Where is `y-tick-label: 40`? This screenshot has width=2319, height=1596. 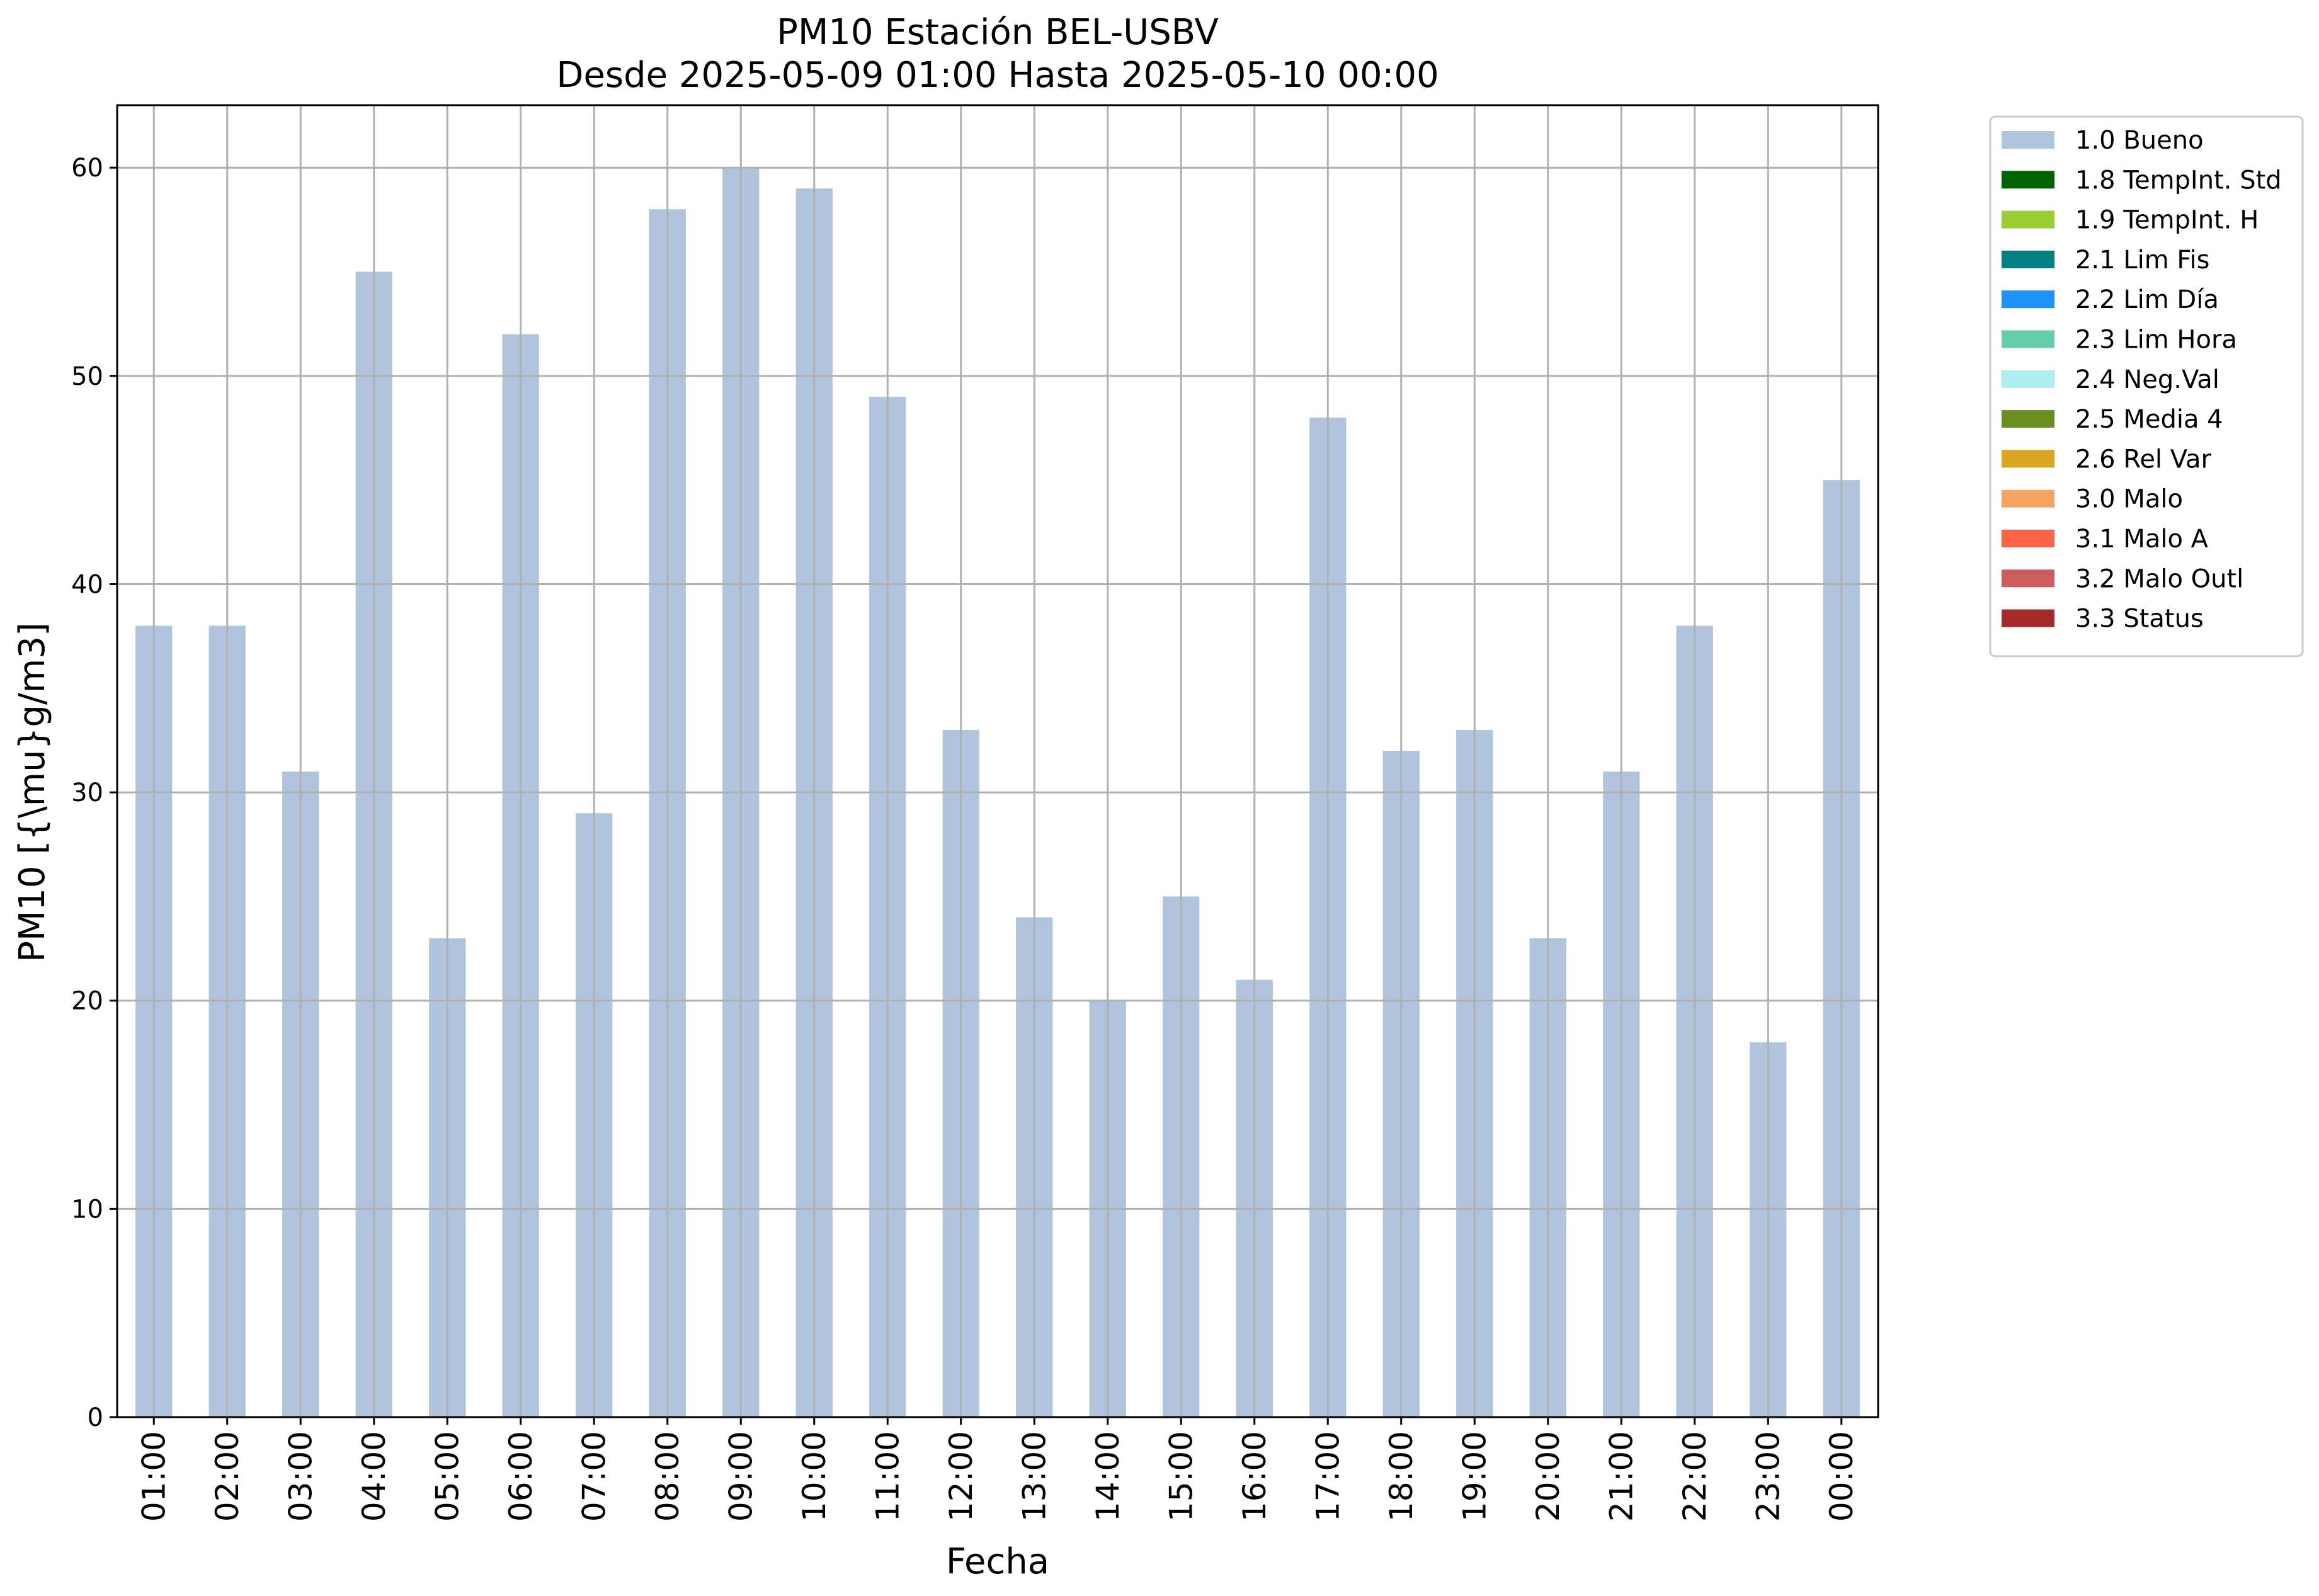 y-tick-label: 40 is located at coordinates (87, 584).